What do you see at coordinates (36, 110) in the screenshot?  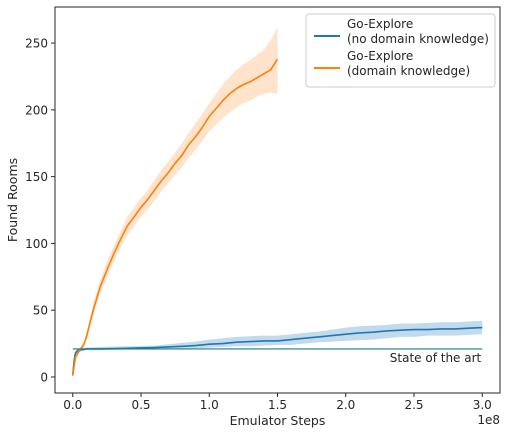 I see `y-tick-label: 200` at bounding box center [36, 110].